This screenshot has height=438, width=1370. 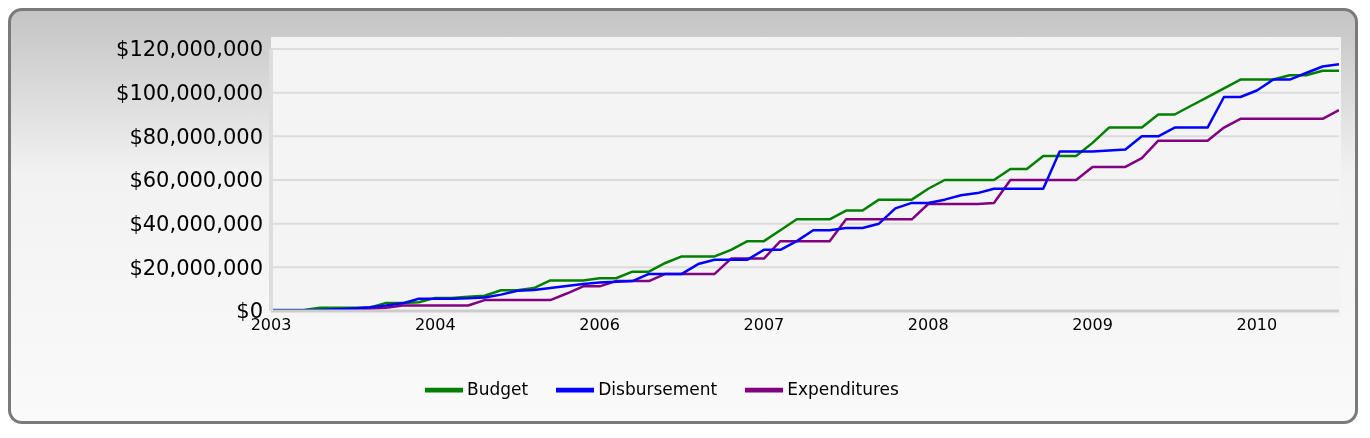 I want to click on x-tick-label: 2007, so click(x=764, y=325).